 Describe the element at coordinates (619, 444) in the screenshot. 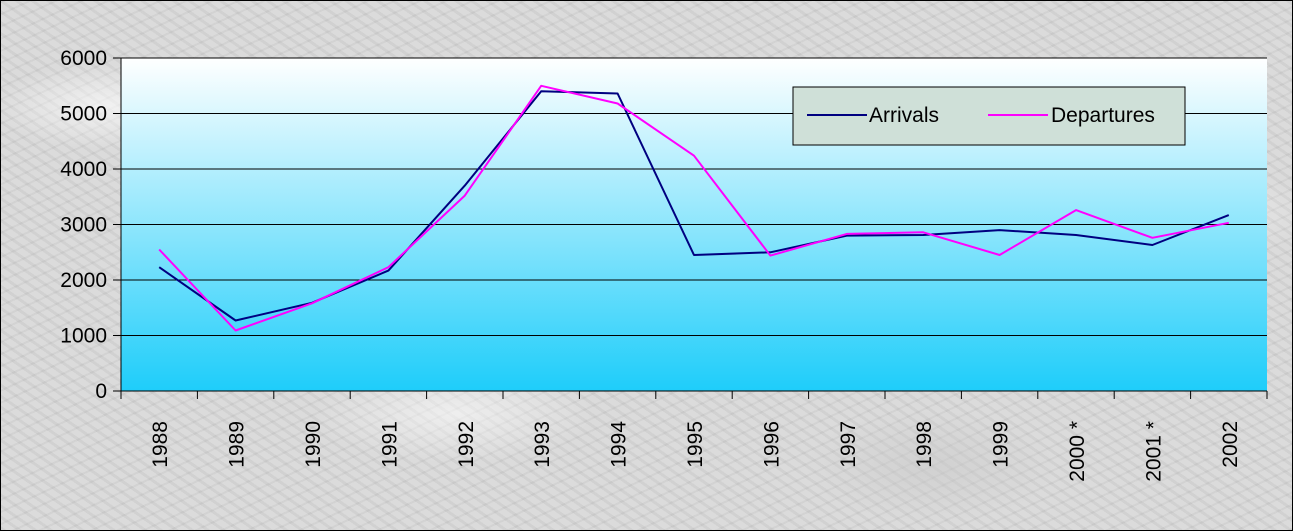

I see `x-tick-label: 1994` at that location.